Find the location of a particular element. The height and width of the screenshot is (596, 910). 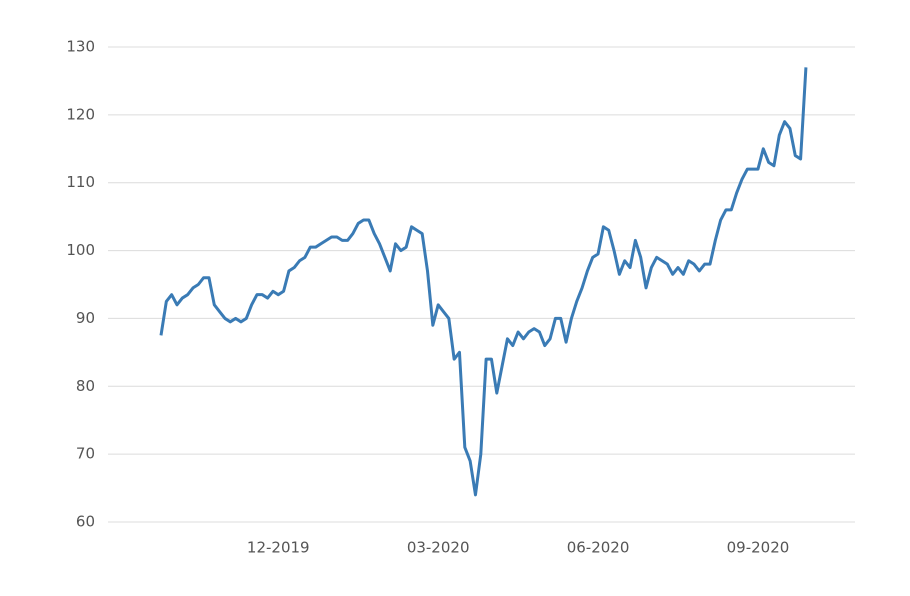

y-tick-label: 60 is located at coordinates (85, 522).